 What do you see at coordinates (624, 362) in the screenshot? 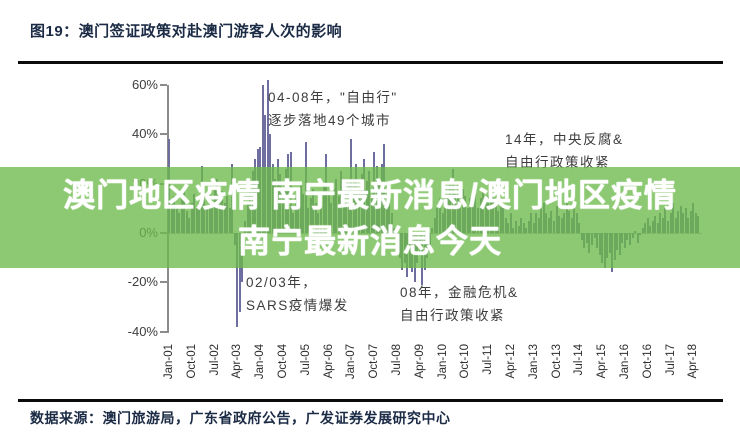
I see `x-axis-tick-label: Jan-16` at bounding box center [624, 362].